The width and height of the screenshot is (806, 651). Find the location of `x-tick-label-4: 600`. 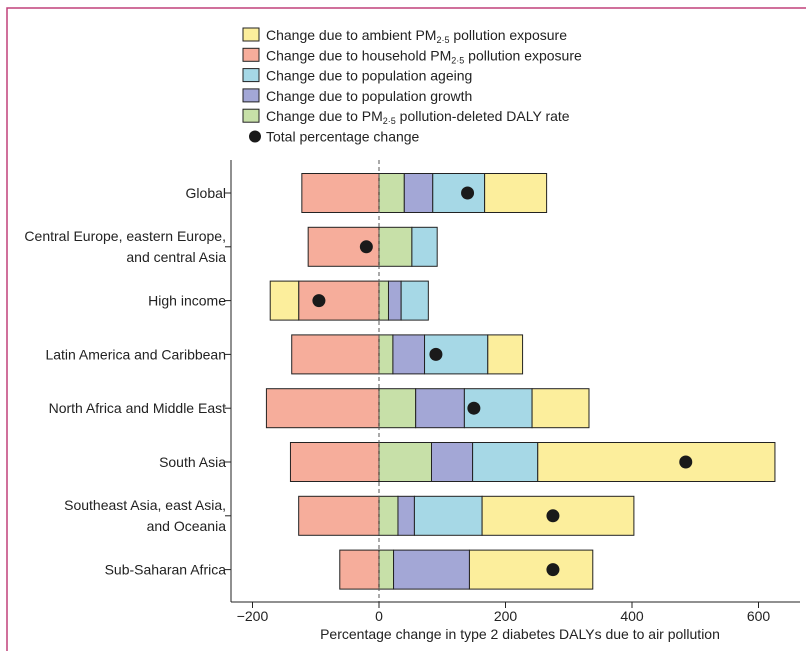

x-tick-label-4: 600 is located at coordinates (759, 616).